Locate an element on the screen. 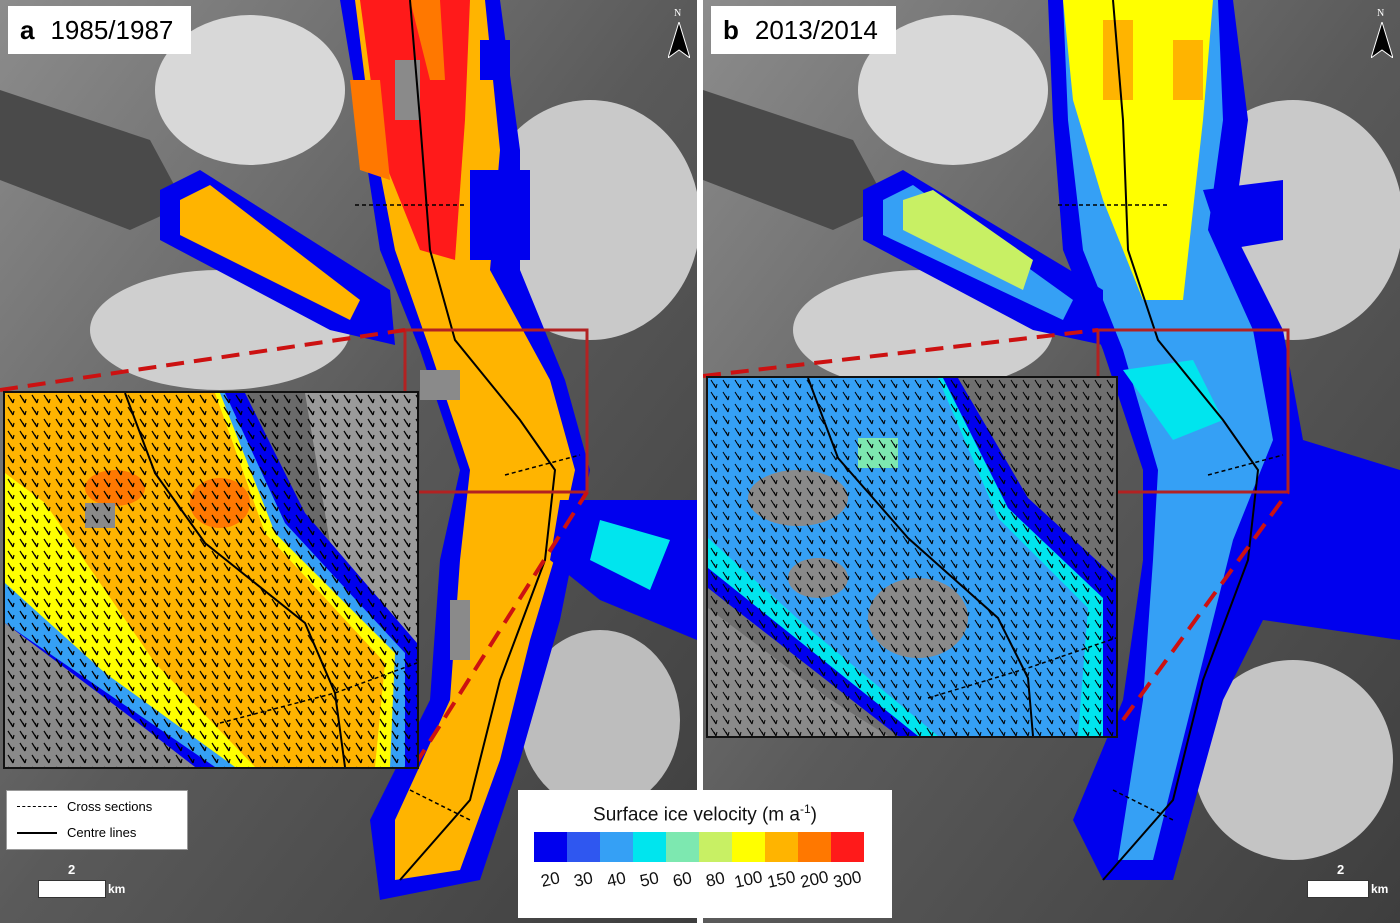 This screenshot has height=923, width=1400. north-arrow-b: N is located at coordinates (1382, 33).